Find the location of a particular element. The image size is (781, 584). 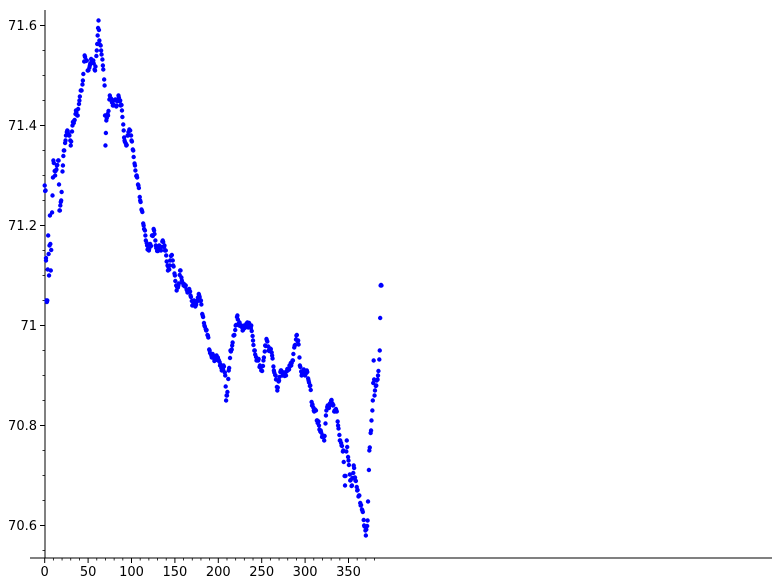

y-tick-label: 71.6 is located at coordinates (22, 26).